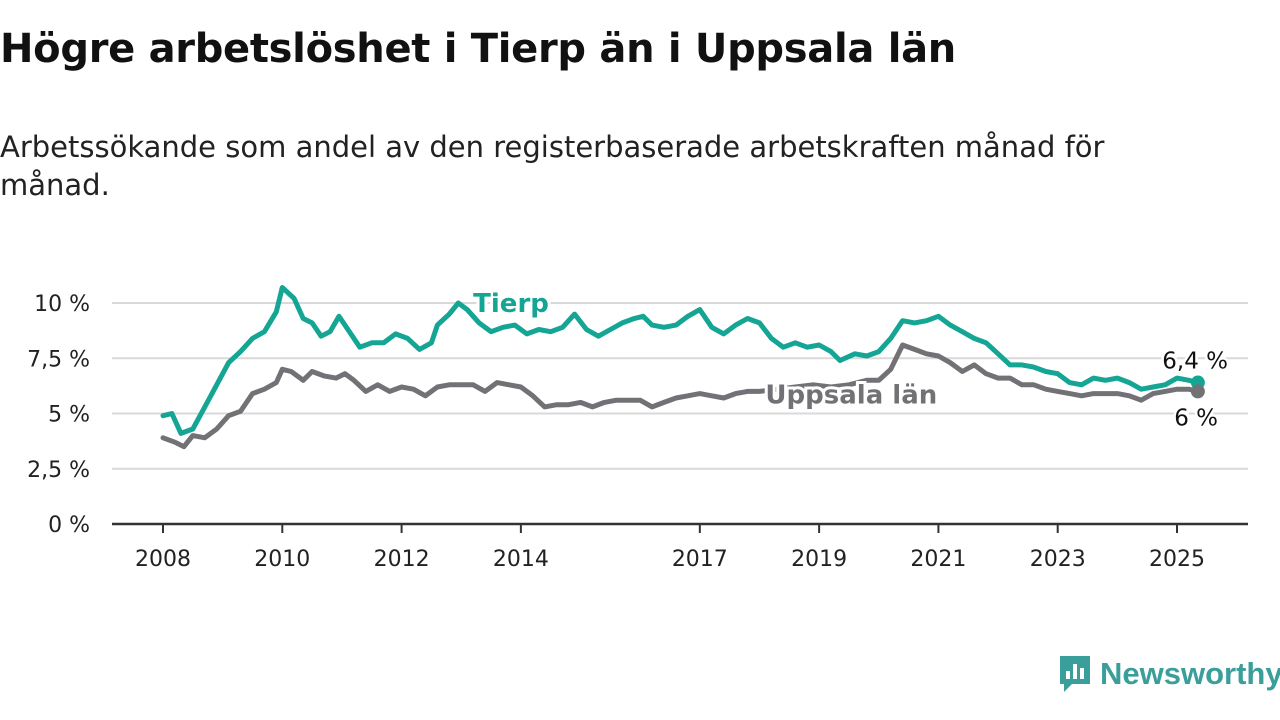  What do you see at coordinates (700, 559) in the screenshot?
I see `x-tick-label: 2017` at bounding box center [700, 559].